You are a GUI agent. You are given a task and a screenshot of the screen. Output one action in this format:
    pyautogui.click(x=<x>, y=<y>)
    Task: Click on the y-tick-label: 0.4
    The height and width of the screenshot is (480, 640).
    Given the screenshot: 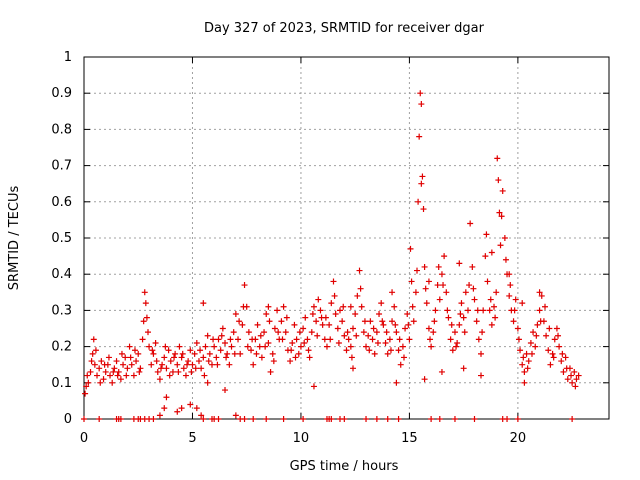 What is the action you would take?
    pyautogui.click(x=61, y=274)
    